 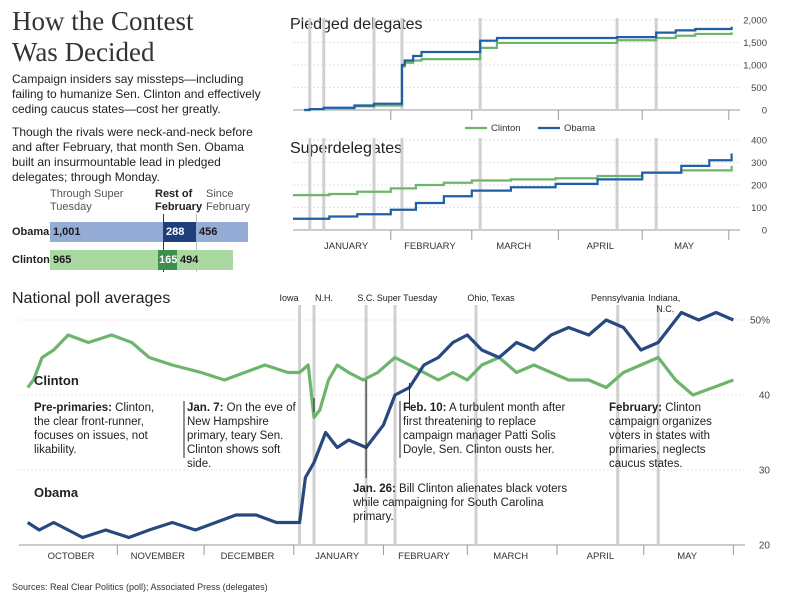 What do you see at coordinates (491, 298) in the screenshot?
I see `poll-event-label: Ohio, Texas` at bounding box center [491, 298].